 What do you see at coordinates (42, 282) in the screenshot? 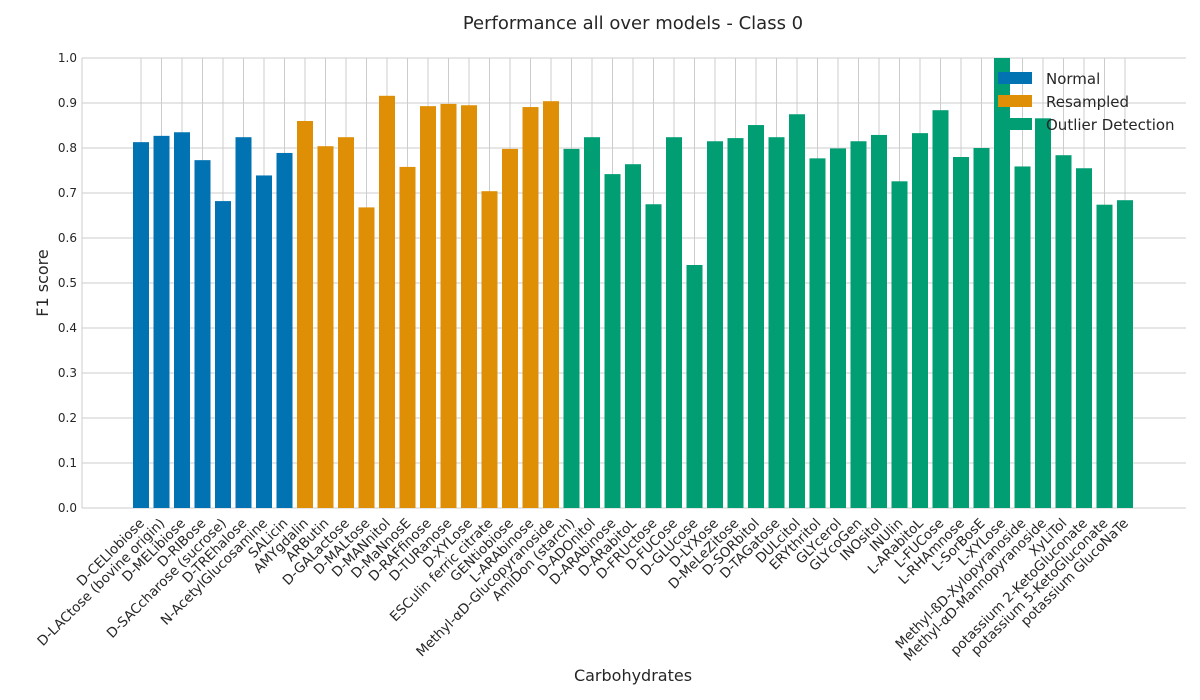
I see `y-axis-label: F1 score` at bounding box center [42, 282].